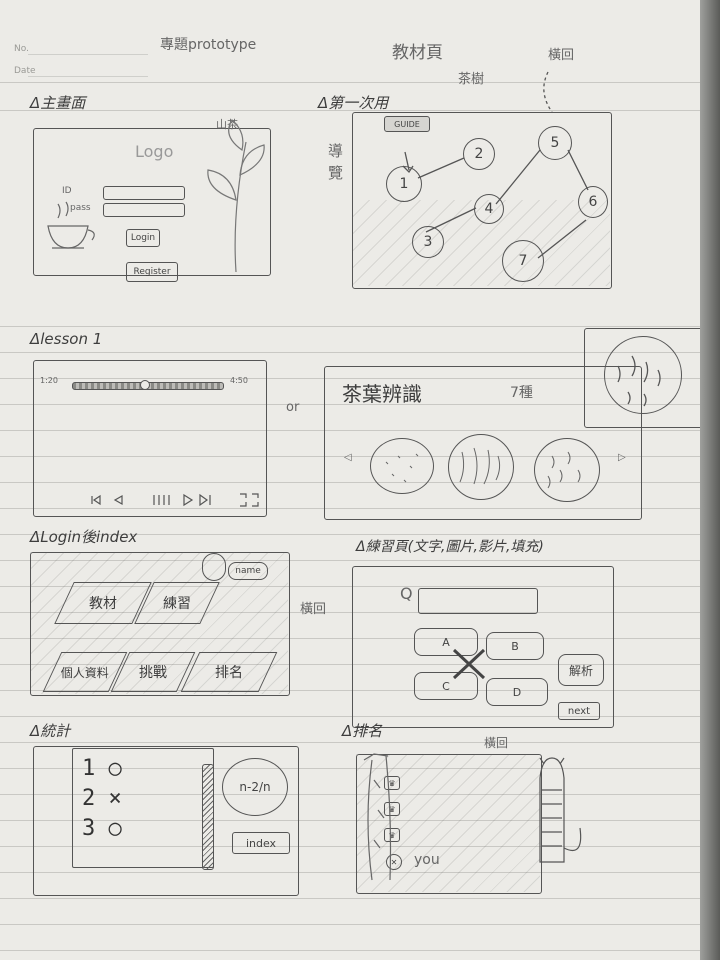 The image size is (720, 960). What do you see at coordinates (336, 162) in the screenshot?
I see `guide-label: 導覽` at bounding box center [336, 162].